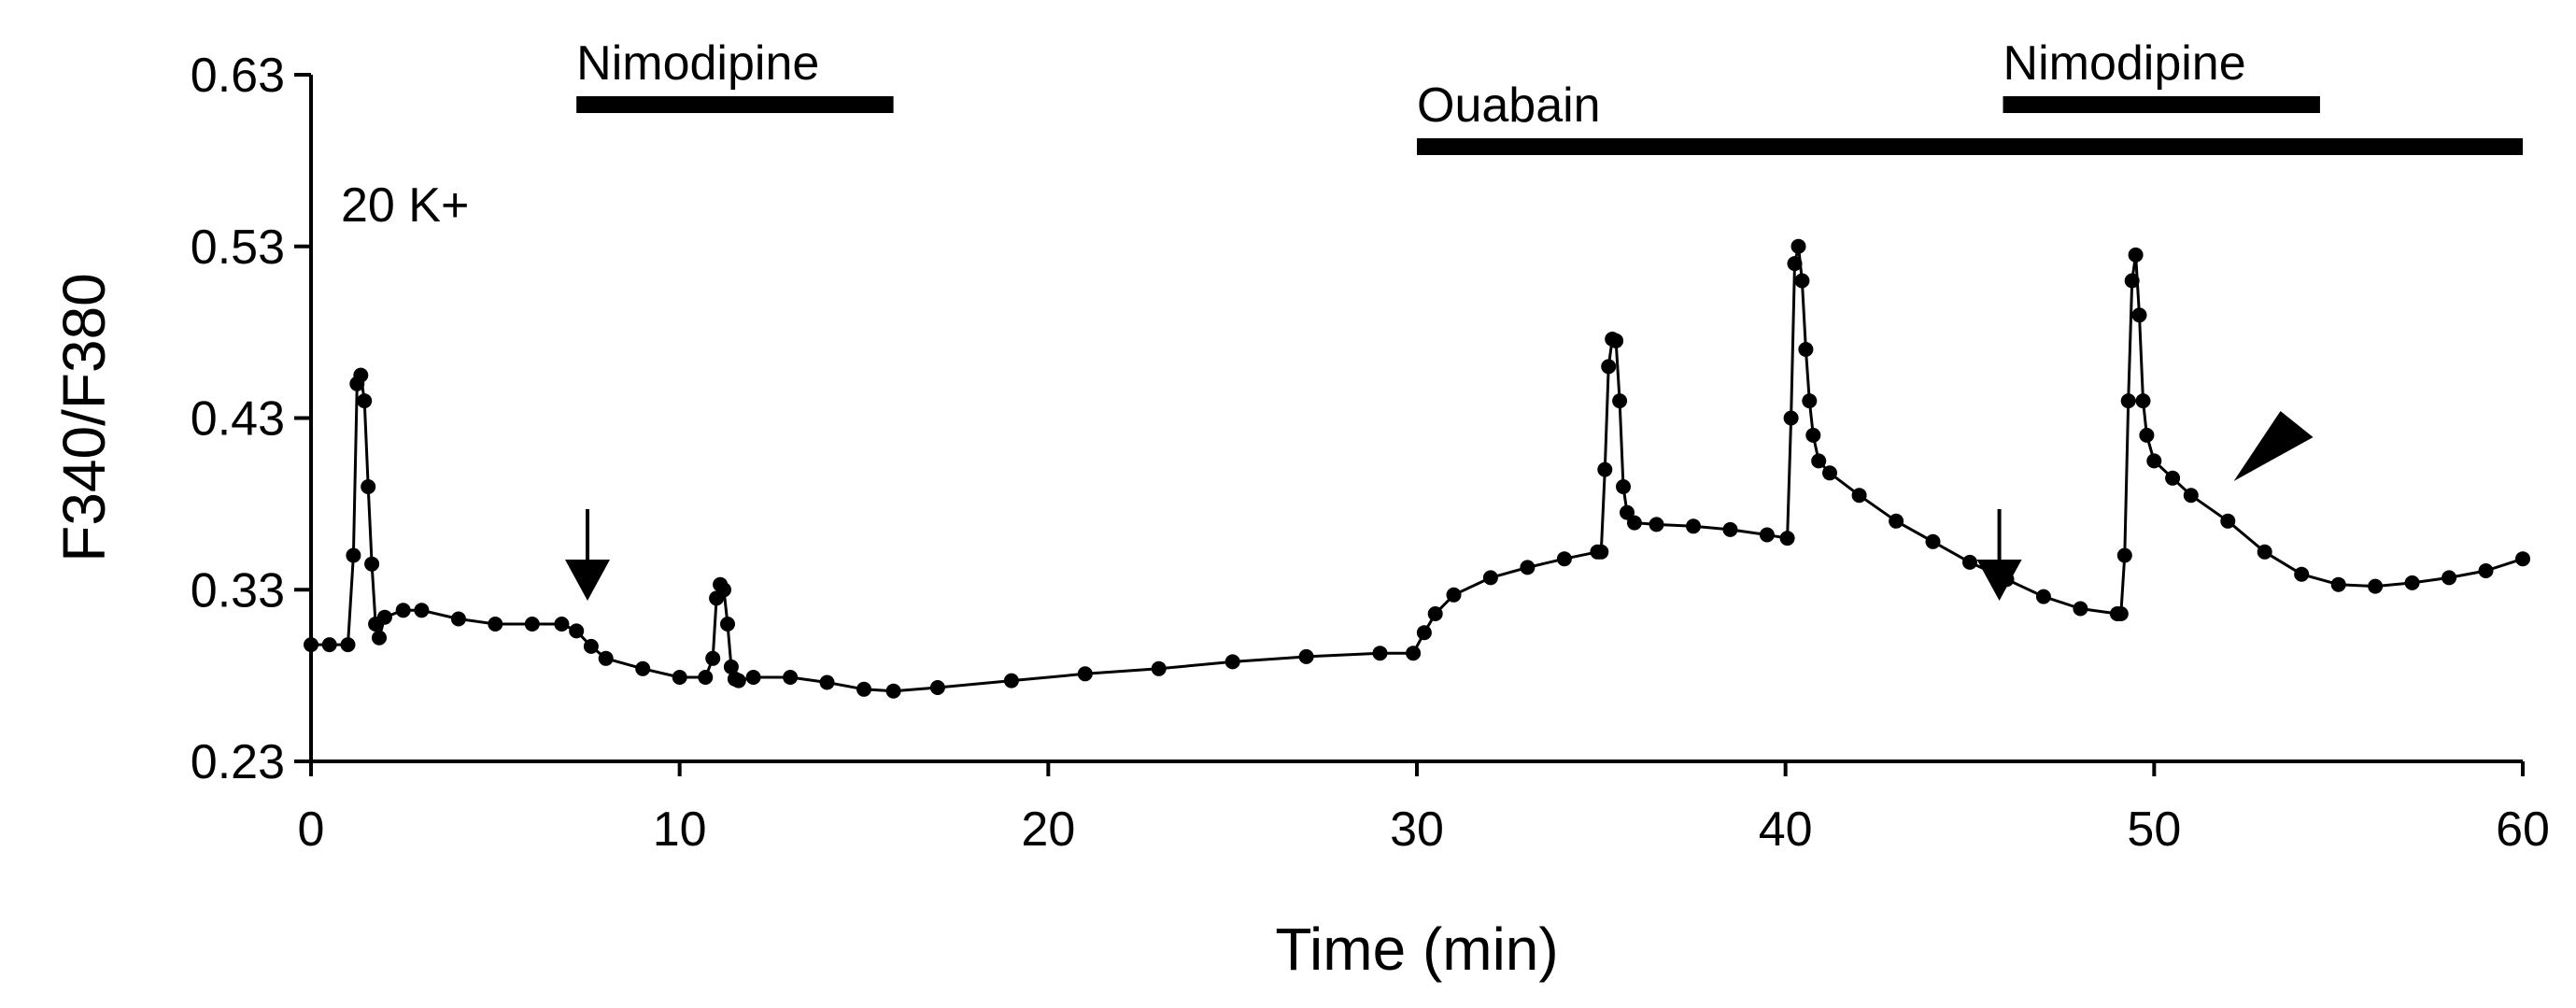 This screenshot has height=1008, width=2576. I want to click on x-tick-label: 0, so click(311, 829).